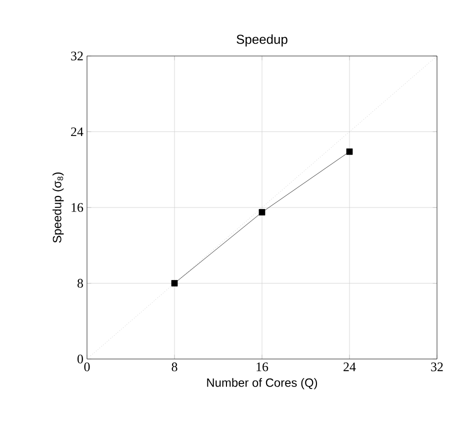  Describe the element at coordinates (262, 367) in the screenshot. I see `x-tick-label: 16` at that location.